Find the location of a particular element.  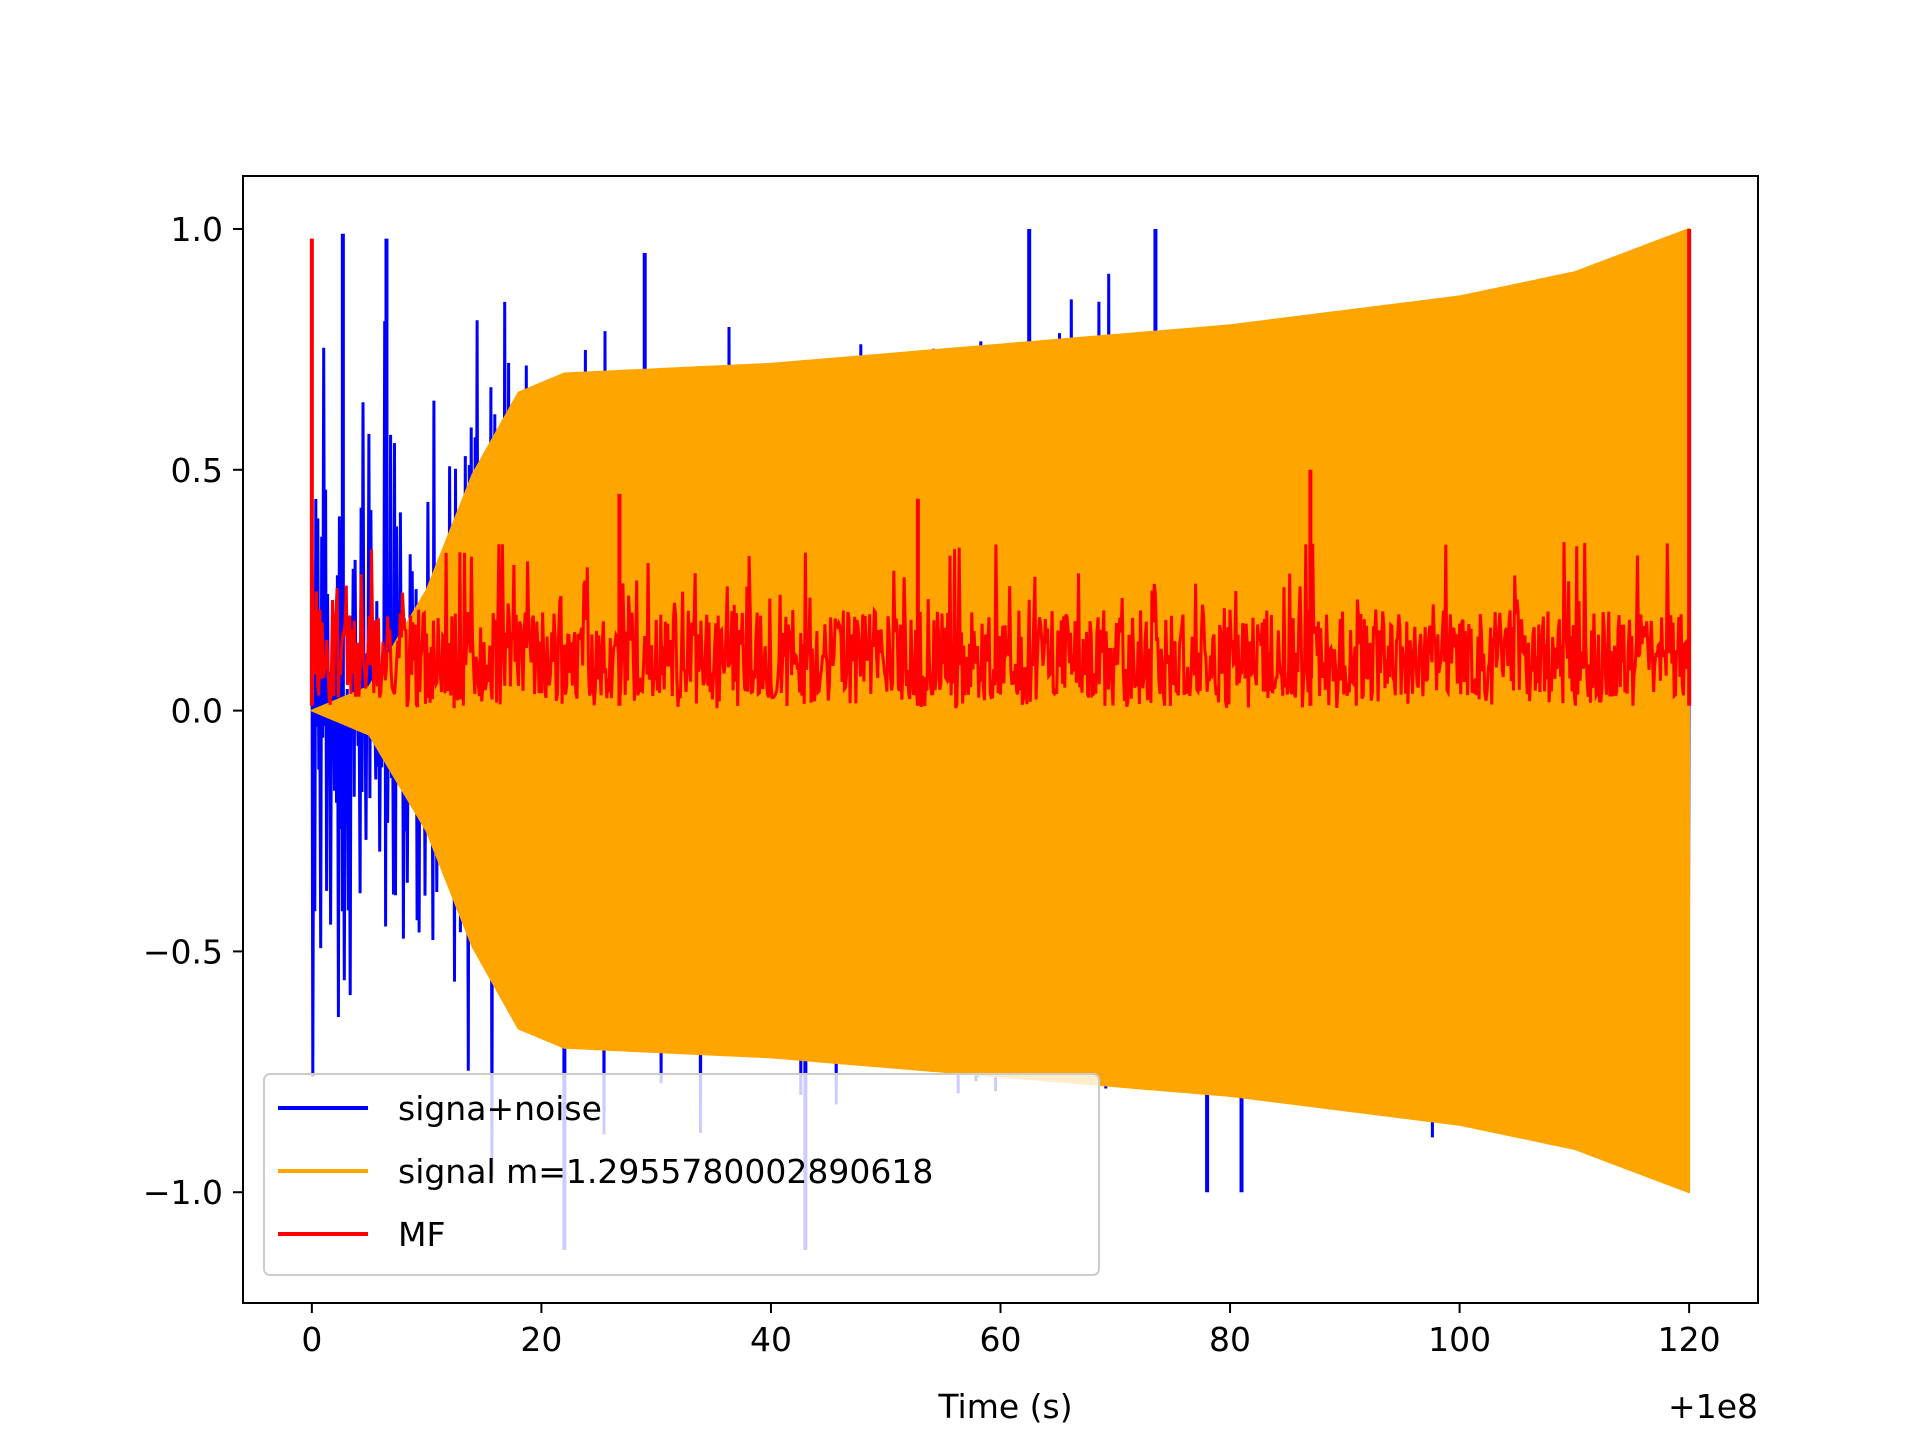

y-tick-label: 0.0 is located at coordinates (197, 711).